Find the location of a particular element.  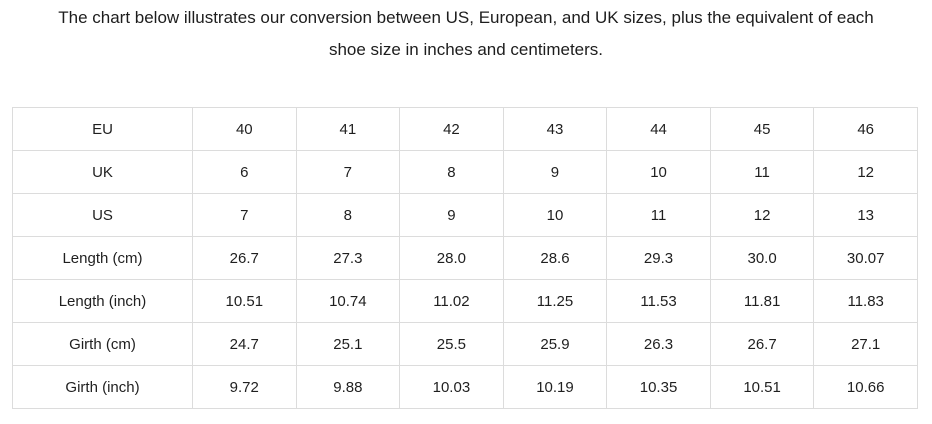

row-label: US is located at coordinates (102, 215).